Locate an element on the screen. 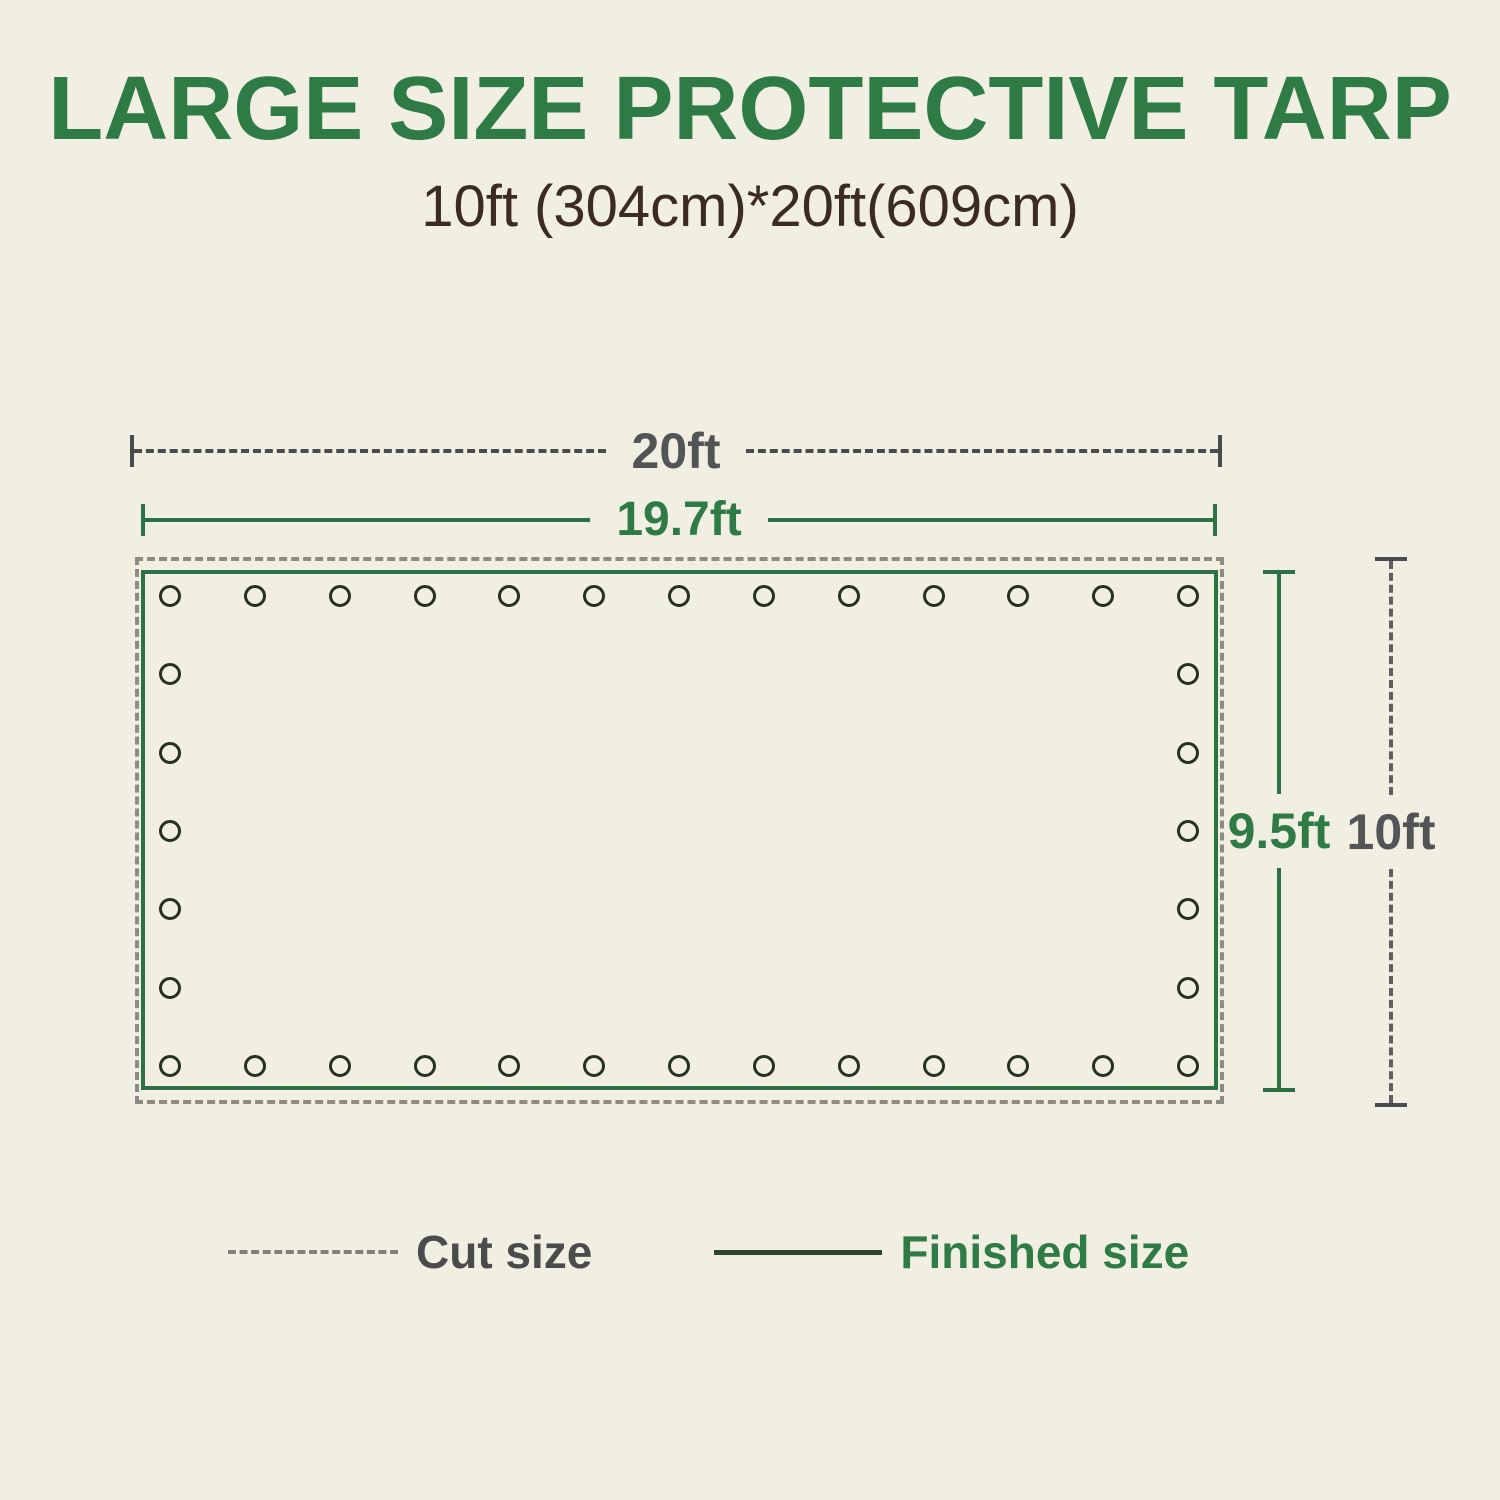  cut-size-label: Cut size is located at coordinates (504, 1252).